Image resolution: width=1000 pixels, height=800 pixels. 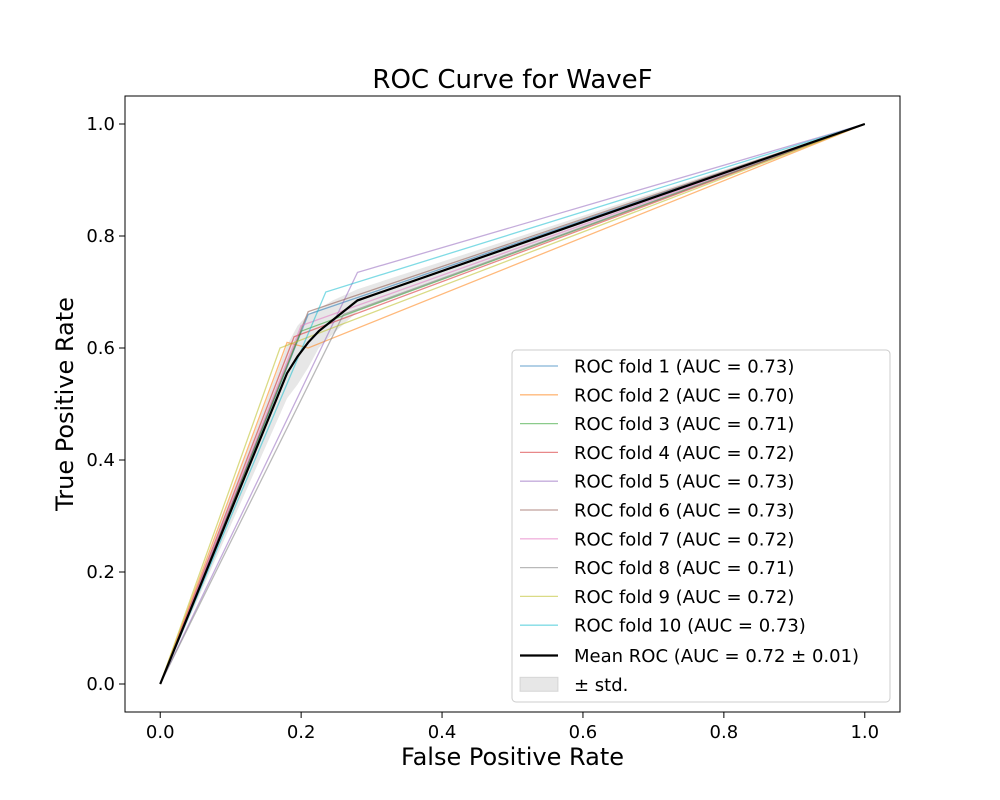 I want to click on y-axis-label: True Positive Rate, so click(x=65, y=404).